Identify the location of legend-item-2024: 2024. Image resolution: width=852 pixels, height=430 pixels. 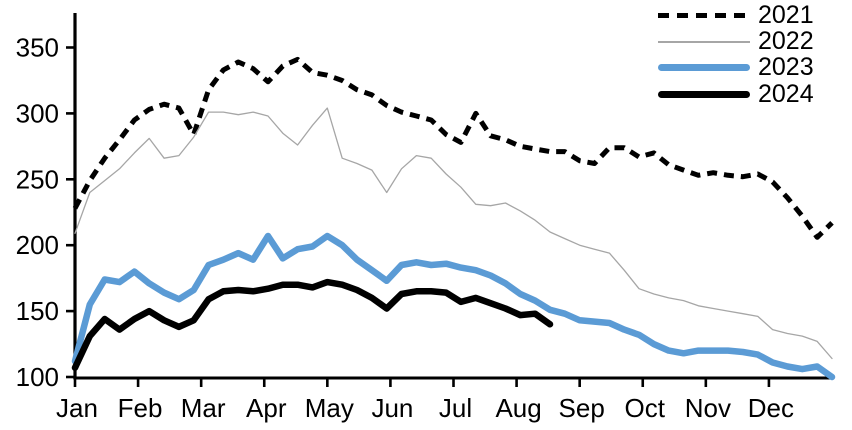
(753, 94).